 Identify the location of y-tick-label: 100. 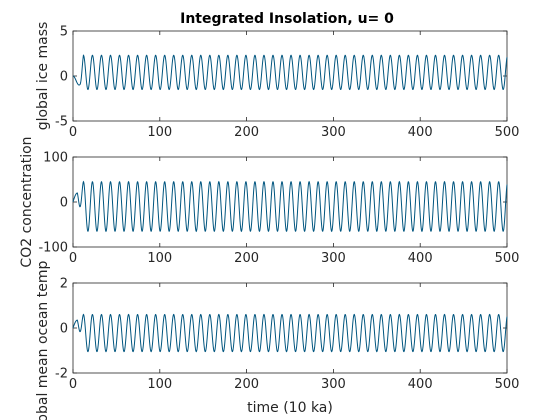
(55, 158).